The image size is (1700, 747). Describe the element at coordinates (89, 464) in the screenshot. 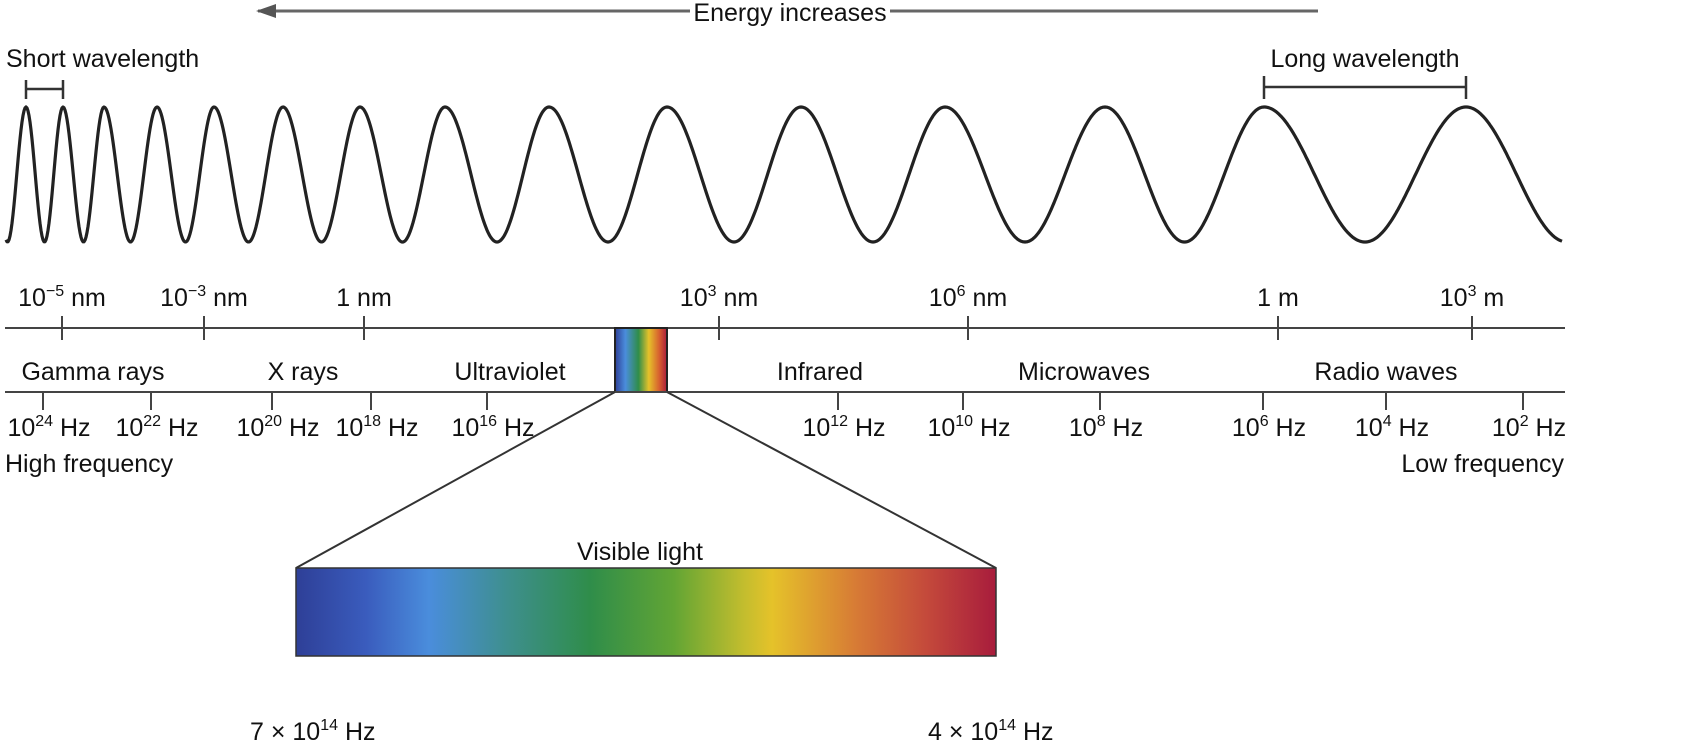

I see `high-frequency-label: High frequency` at that location.